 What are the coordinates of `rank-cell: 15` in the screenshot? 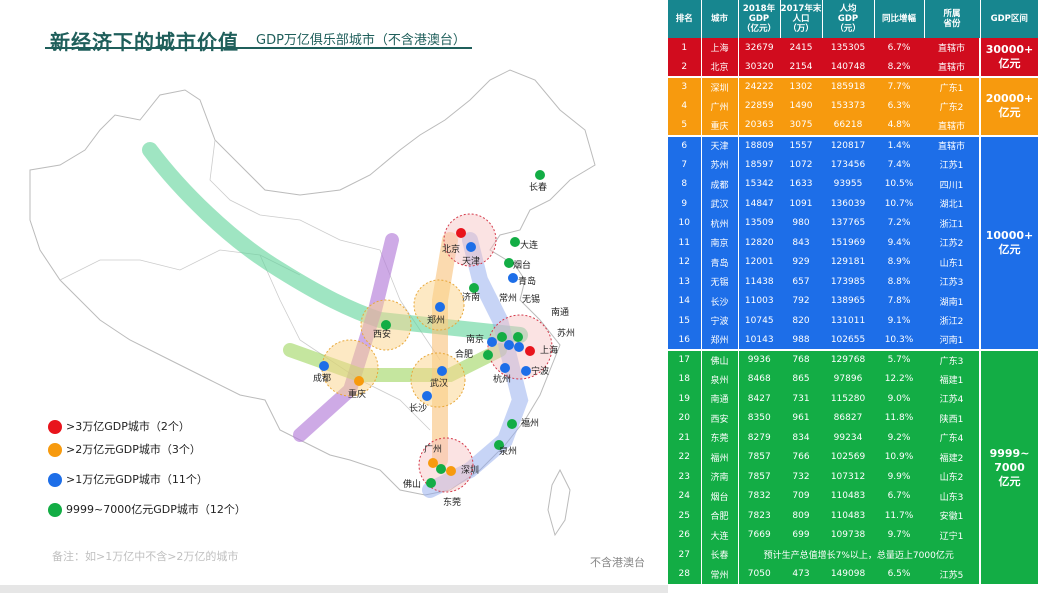 It's located at (685, 321).